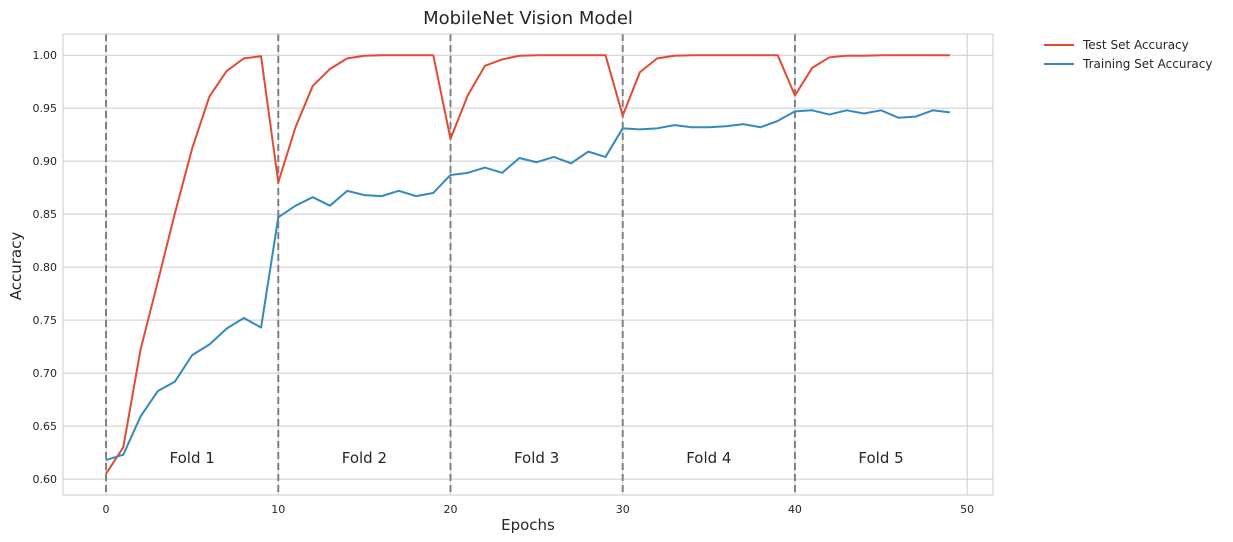  What do you see at coordinates (16, 266) in the screenshot?
I see `y-axis-label: Accuracy` at bounding box center [16, 266].